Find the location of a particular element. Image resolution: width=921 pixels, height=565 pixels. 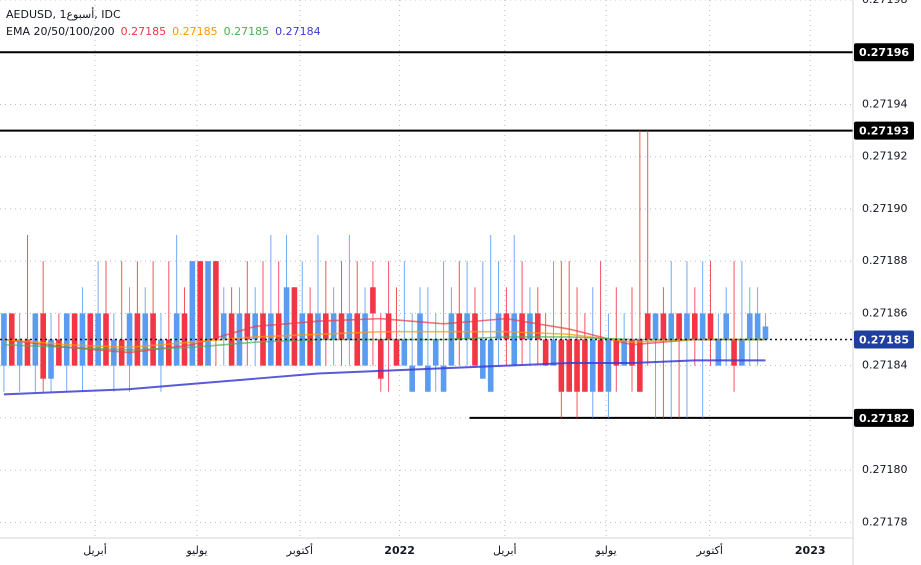

symbol-line: AEDUSD, 1أسبوع, IDC is located at coordinates (166, 14).